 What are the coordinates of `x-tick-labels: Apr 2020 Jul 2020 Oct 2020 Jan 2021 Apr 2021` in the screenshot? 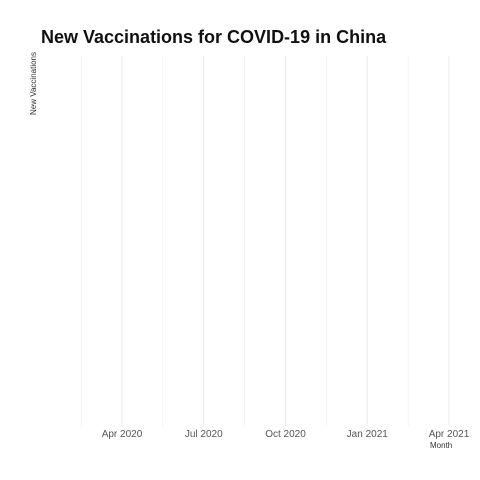 It's located at (286, 434).